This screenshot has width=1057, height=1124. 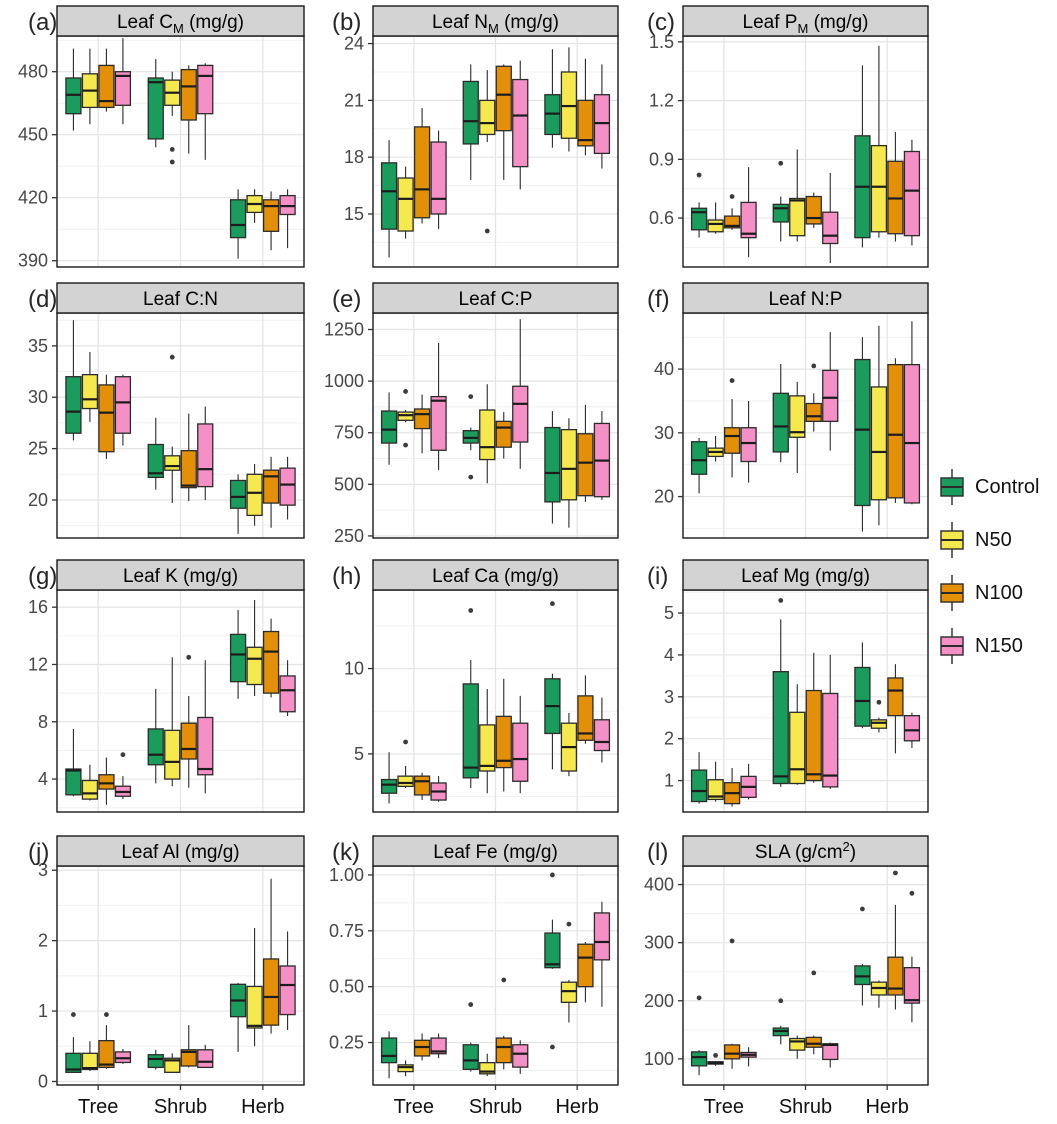 What do you see at coordinates (344, 381) in the screenshot?
I see `y-tick-label: 1000` at bounding box center [344, 381].